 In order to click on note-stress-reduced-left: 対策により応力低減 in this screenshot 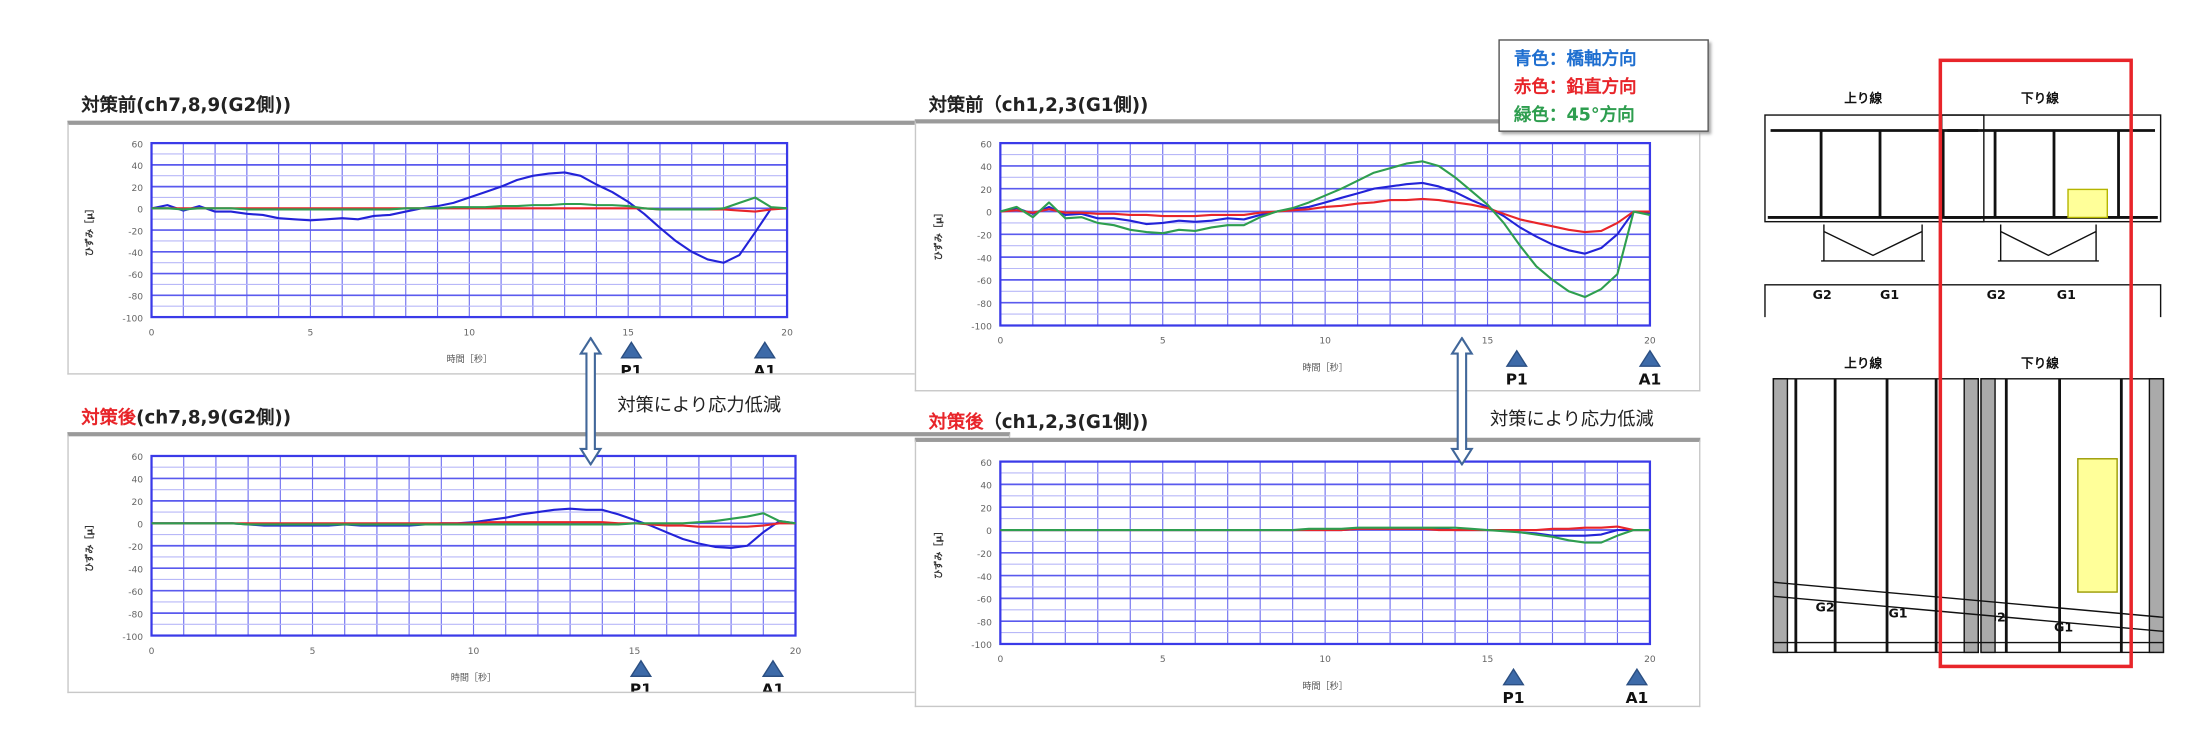, I will do `click(699, 406)`.